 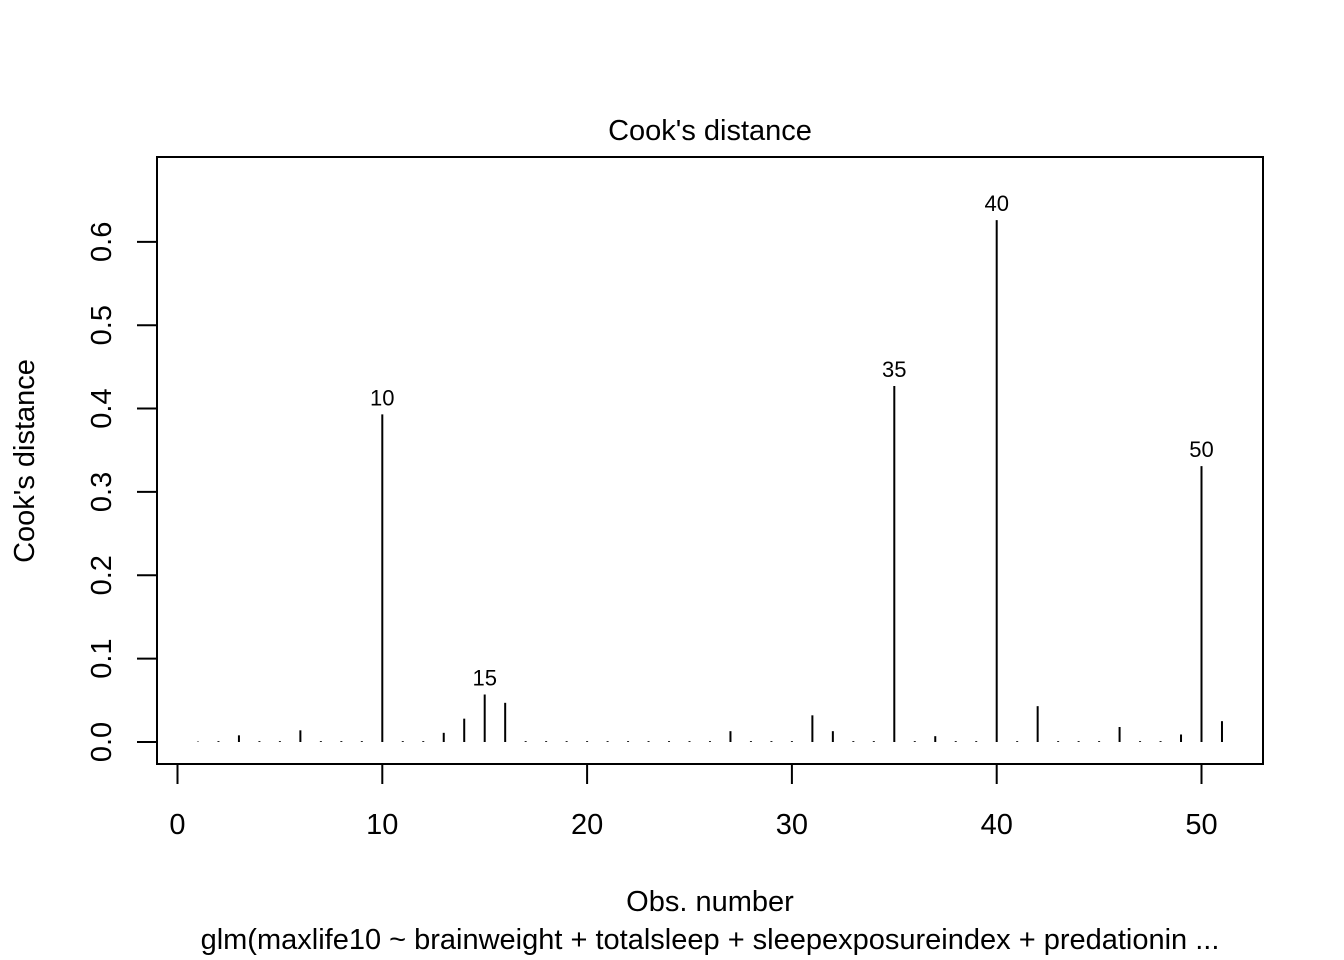 What do you see at coordinates (102, 658) in the screenshot?
I see `y-tick-label: 0.1` at bounding box center [102, 658].